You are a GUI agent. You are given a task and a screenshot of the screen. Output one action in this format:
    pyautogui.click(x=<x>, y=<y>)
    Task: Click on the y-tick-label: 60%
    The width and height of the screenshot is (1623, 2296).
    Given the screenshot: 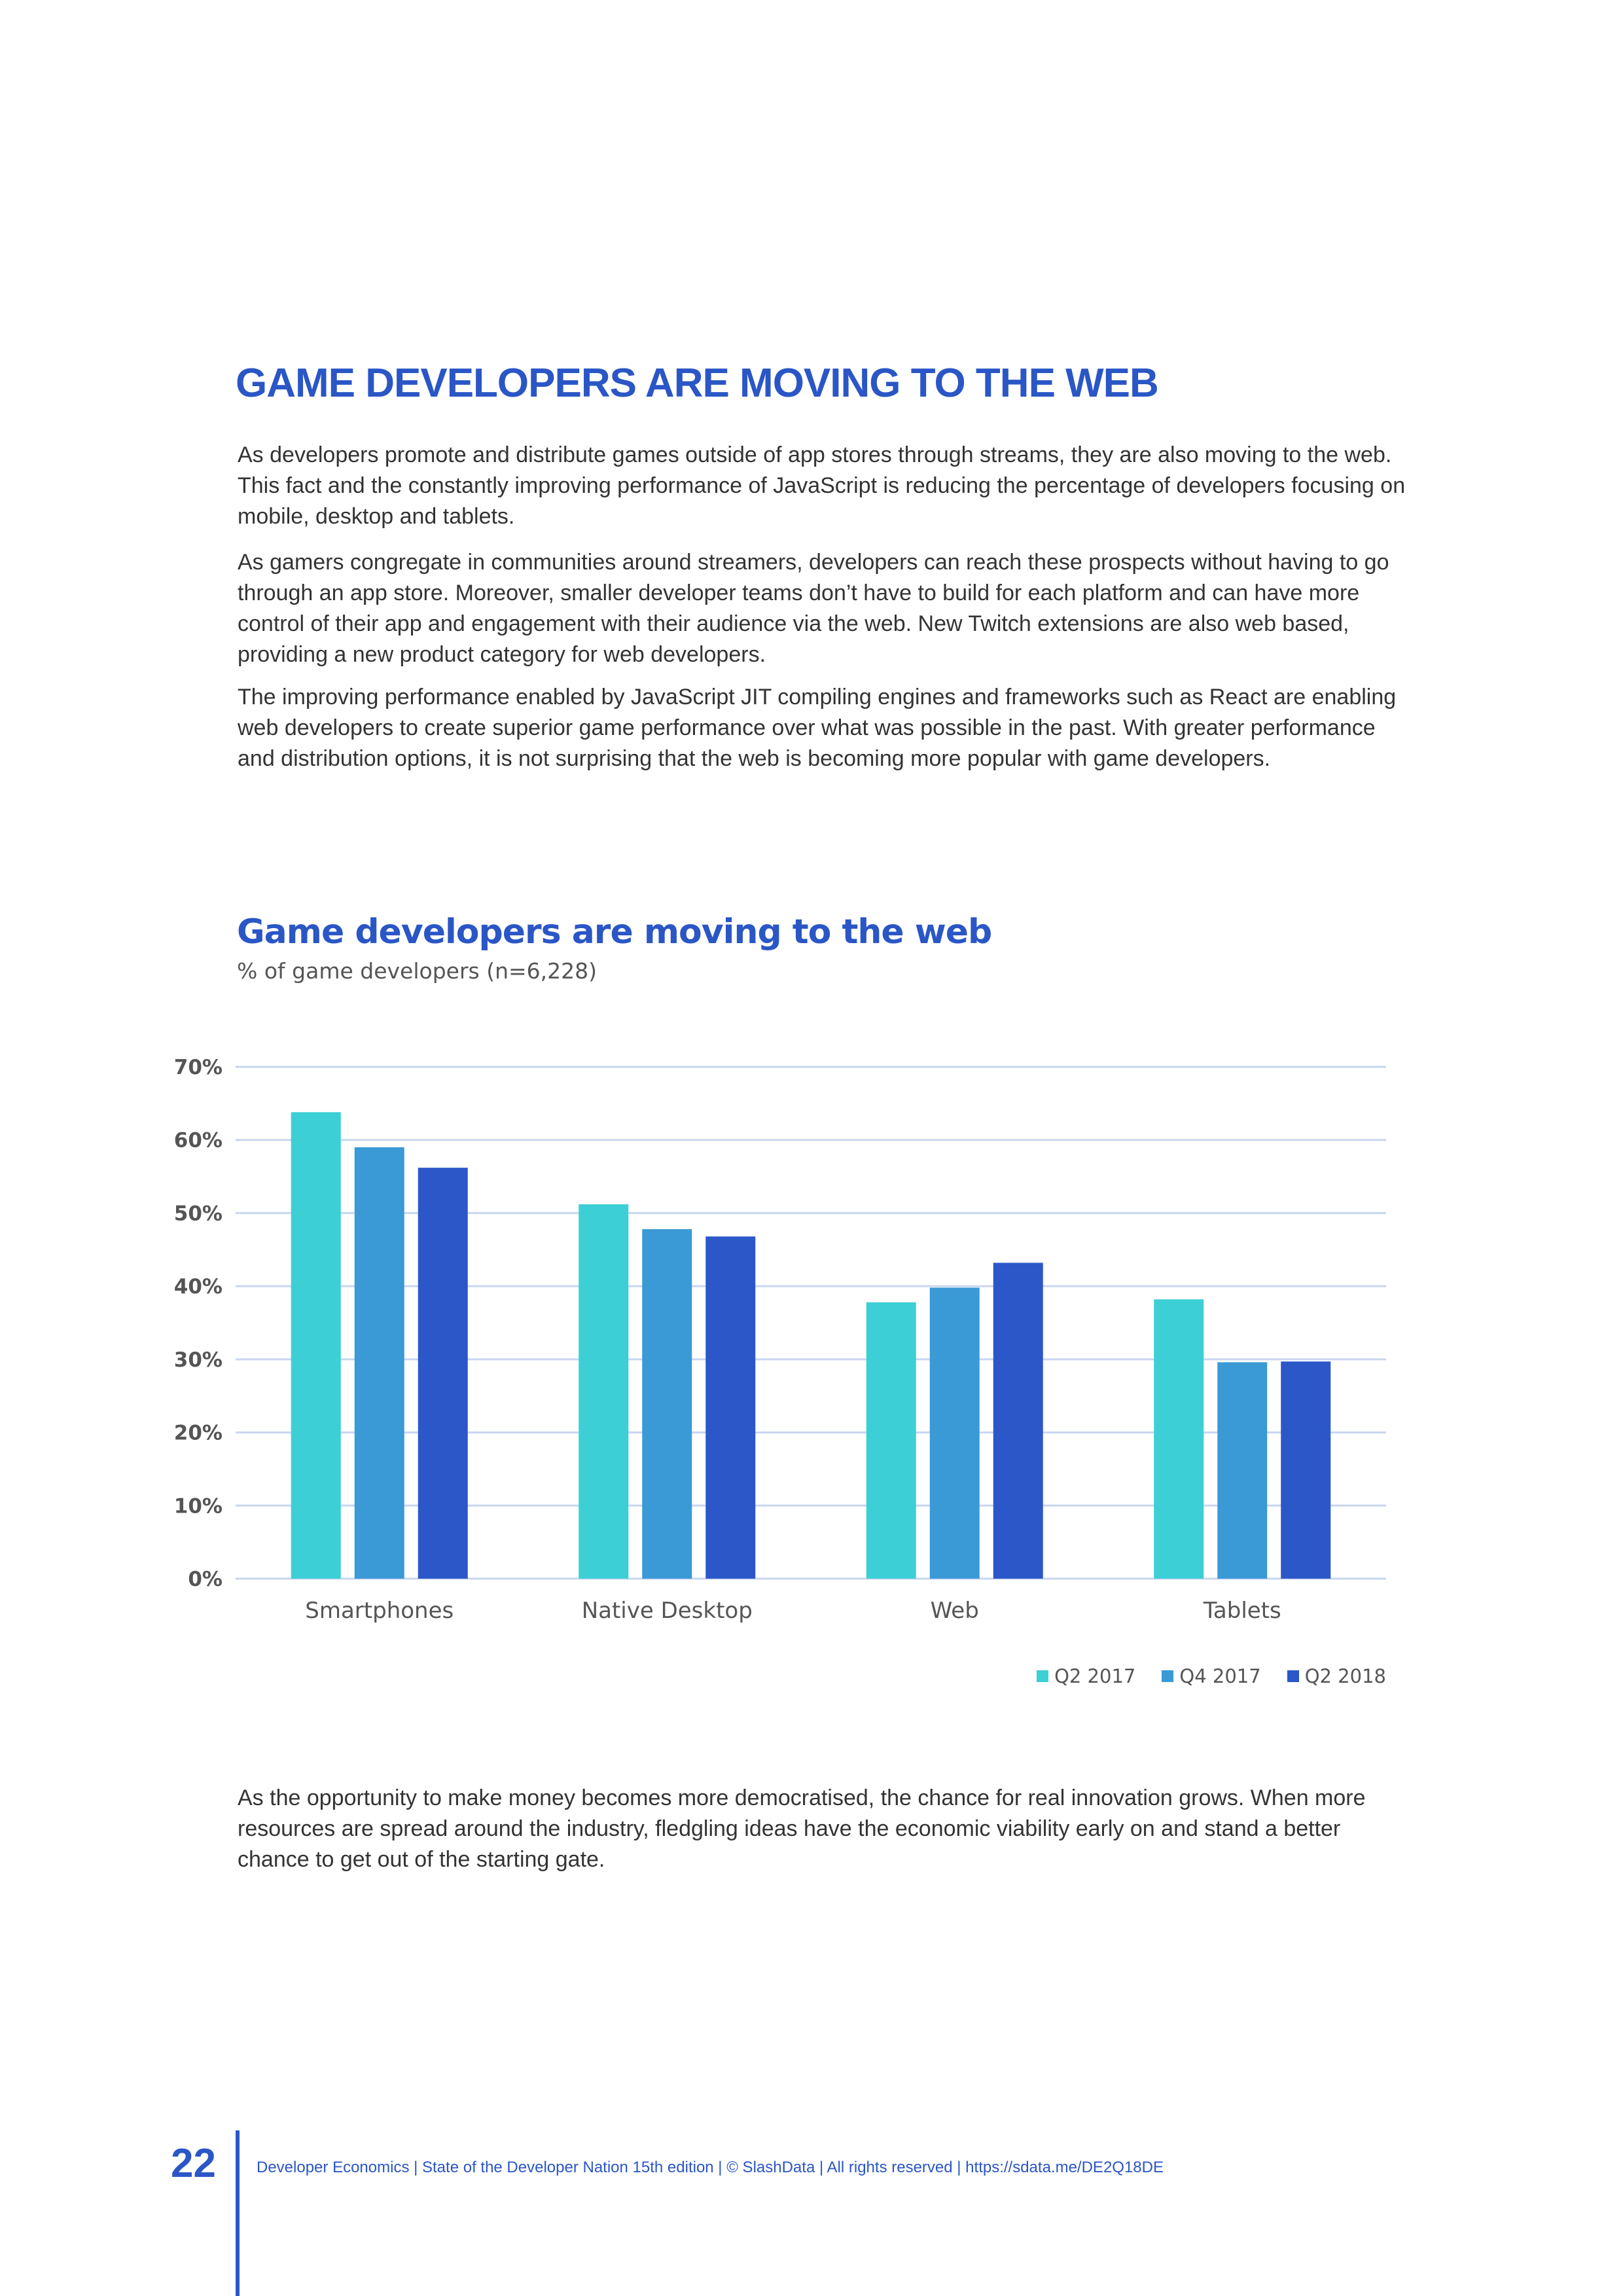 What is the action you would take?
    pyautogui.click(x=199, y=1141)
    